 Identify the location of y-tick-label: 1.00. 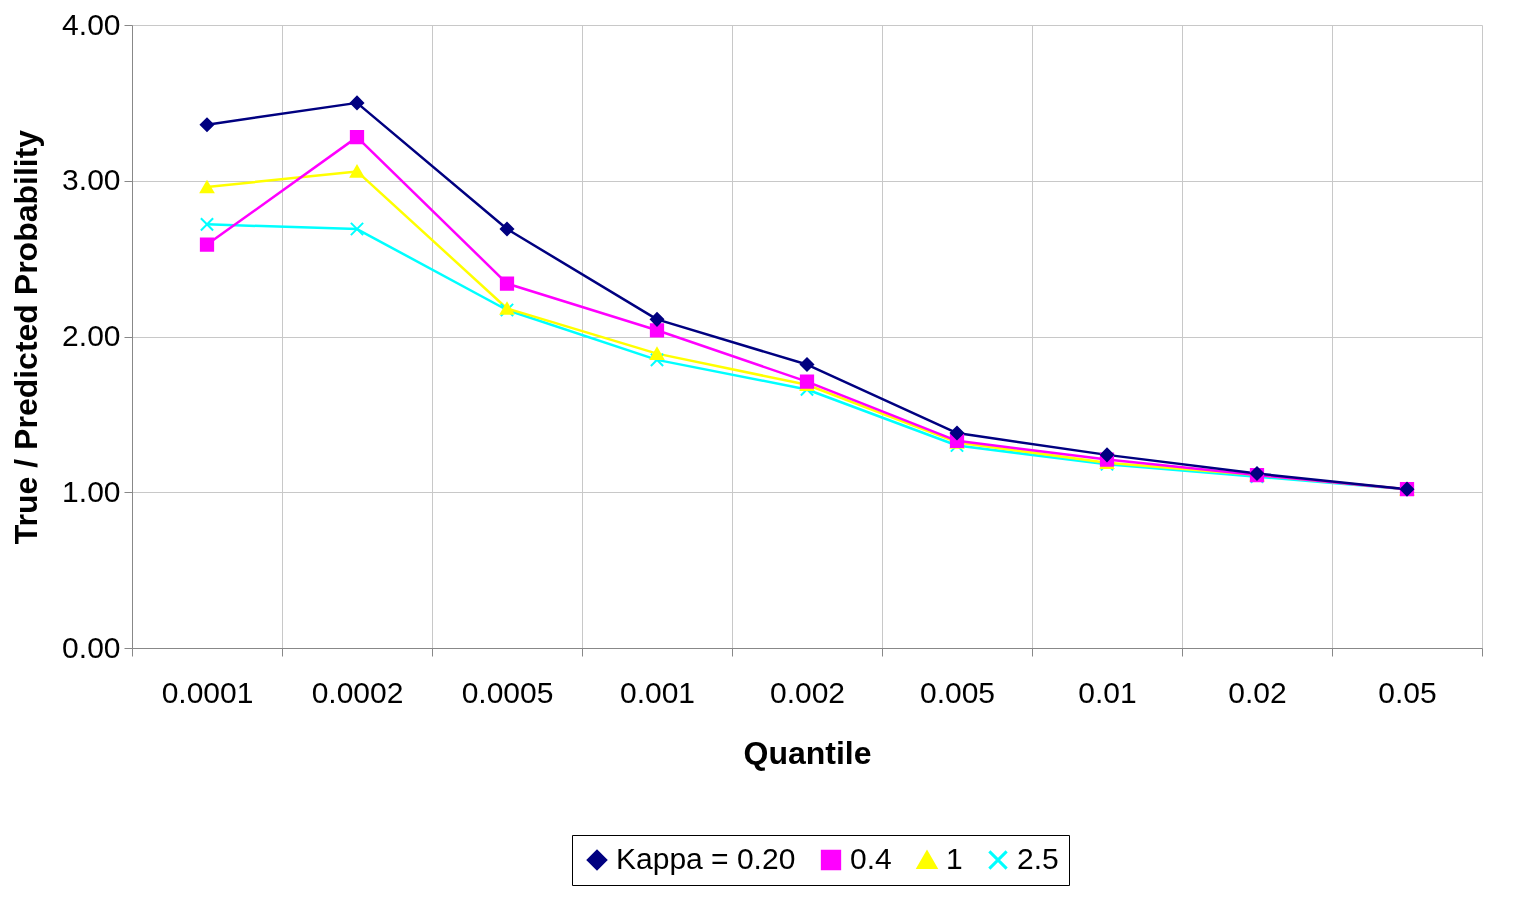
(91, 491).